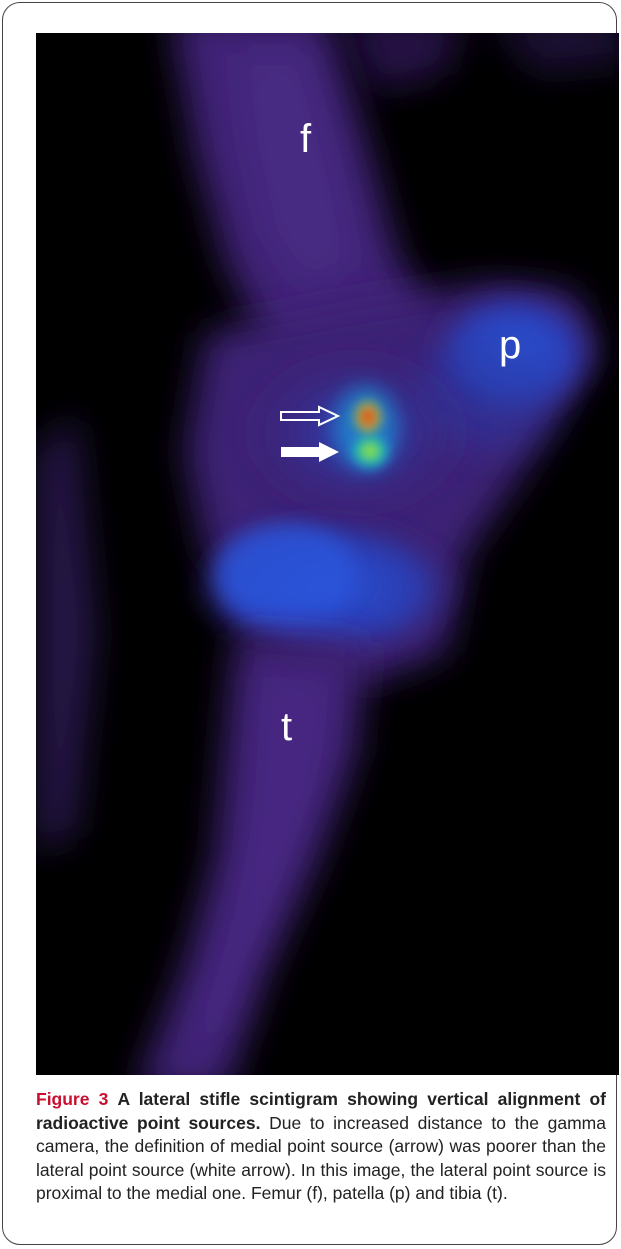 This screenshot has height=1249, width=621. Describe the element at coordinates (254, 854) in the screenshot. I see `tibia-shaft` at that location.